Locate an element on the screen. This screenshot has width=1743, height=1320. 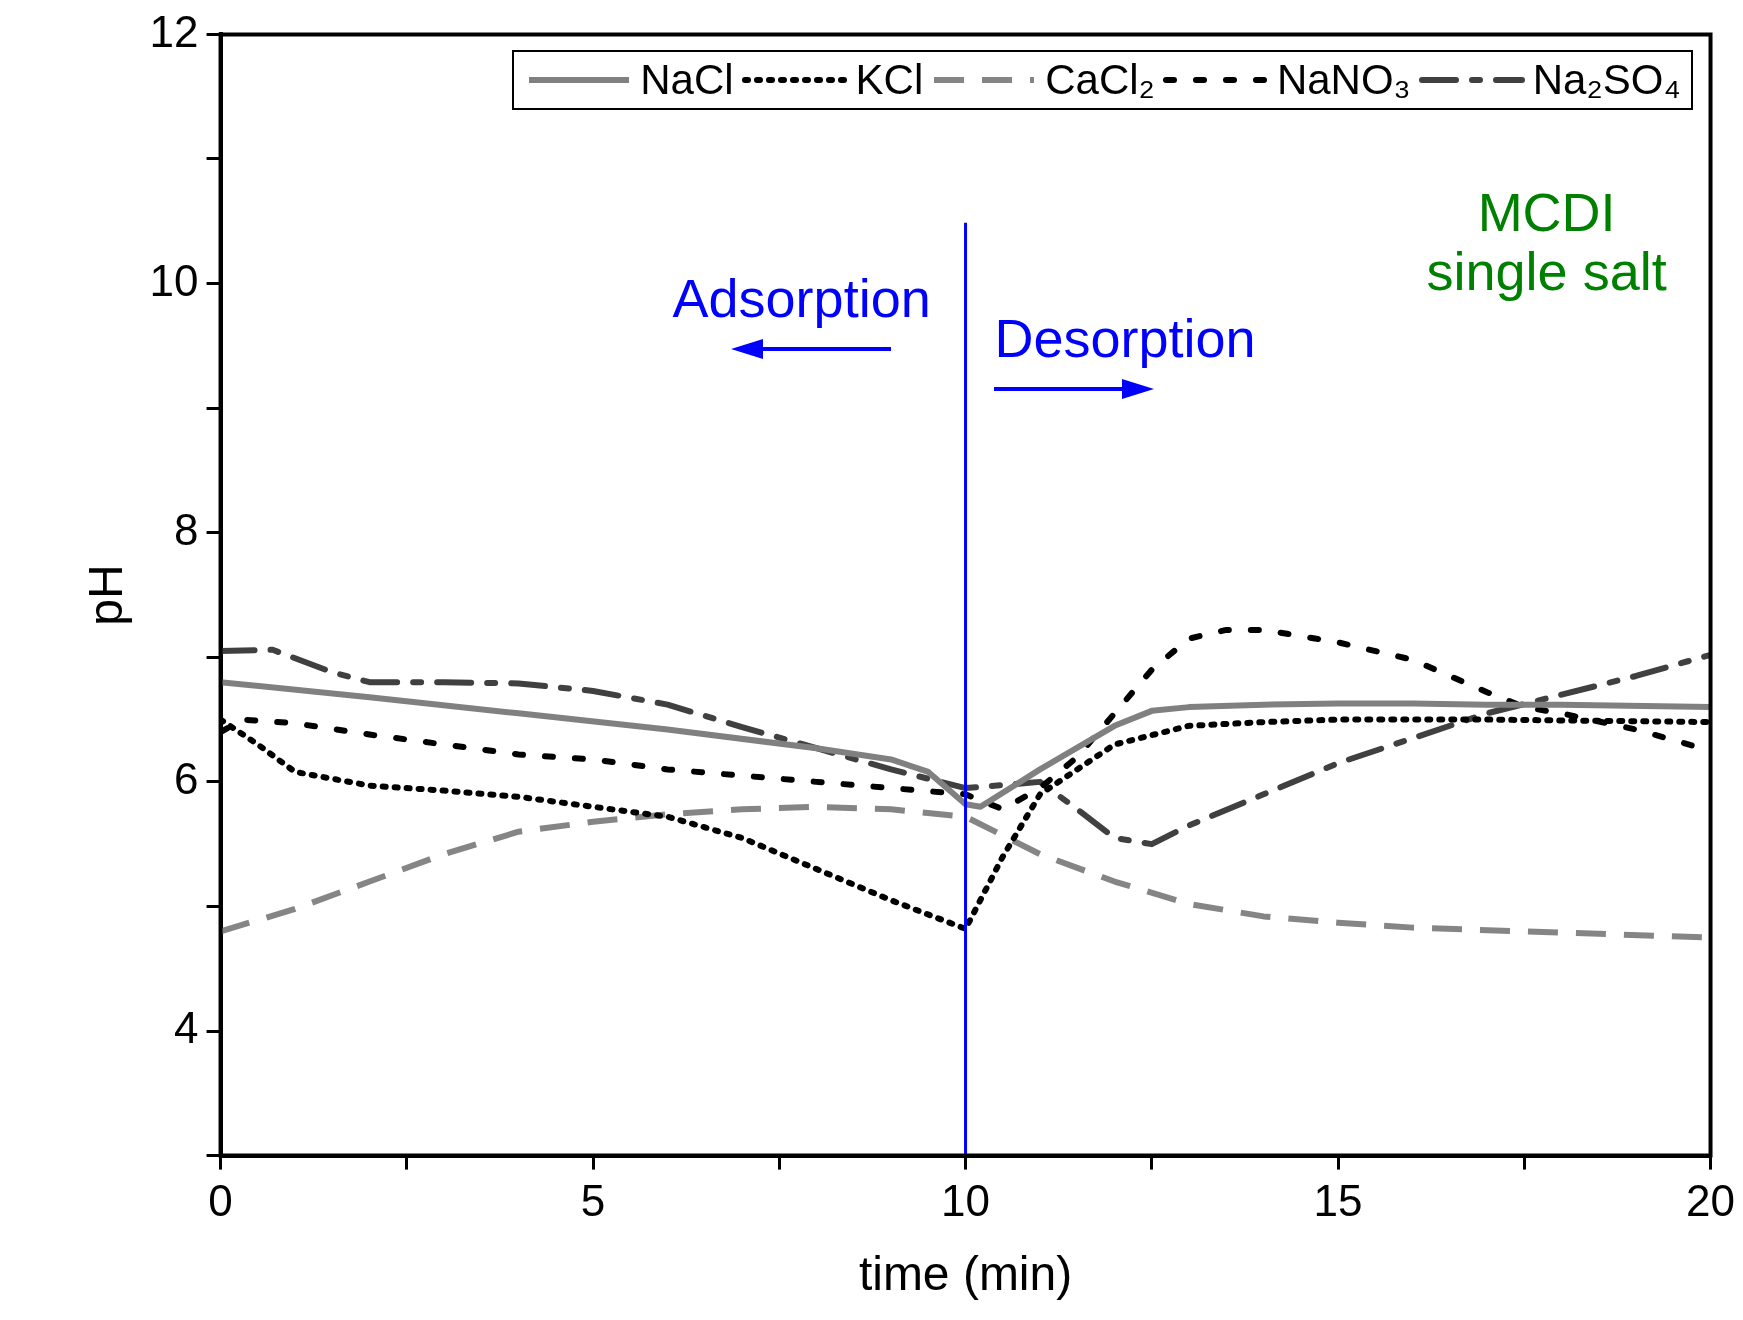
x-tick-label: 10 is located at coordinates (966, 1201).